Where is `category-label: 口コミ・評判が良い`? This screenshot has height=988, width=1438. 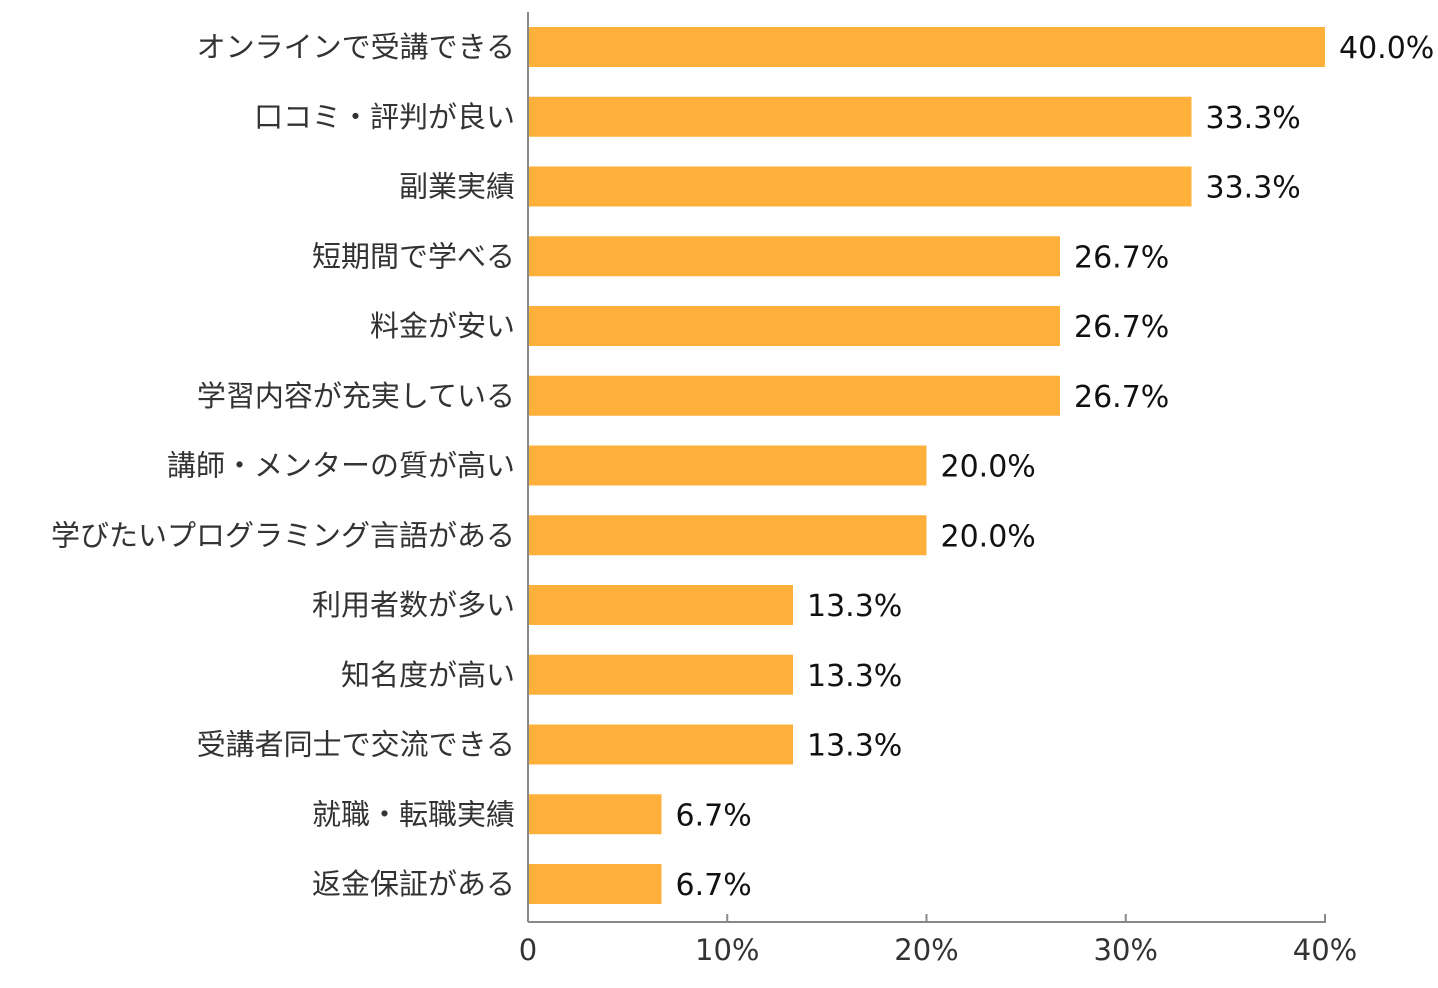
category-label: 口コミ・評判が良い is located at coordinates (384, 117).